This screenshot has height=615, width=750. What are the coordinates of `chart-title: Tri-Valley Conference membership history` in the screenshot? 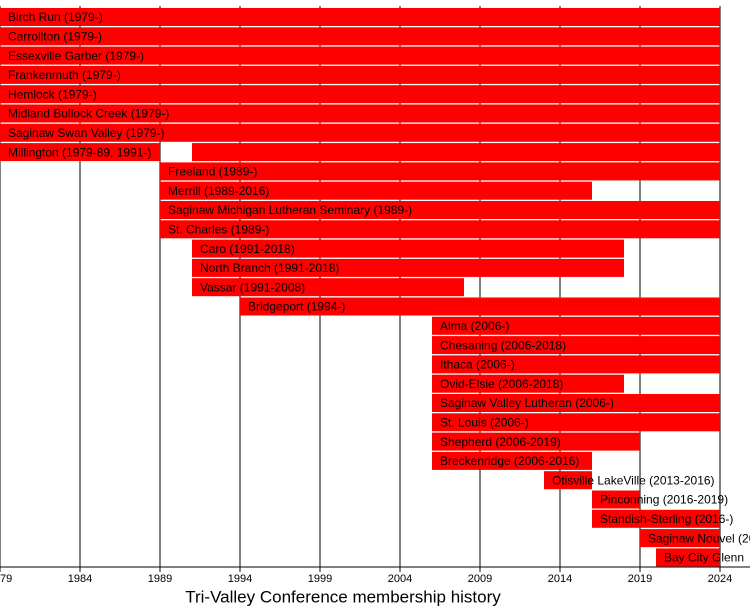 It's located at (343, 596).